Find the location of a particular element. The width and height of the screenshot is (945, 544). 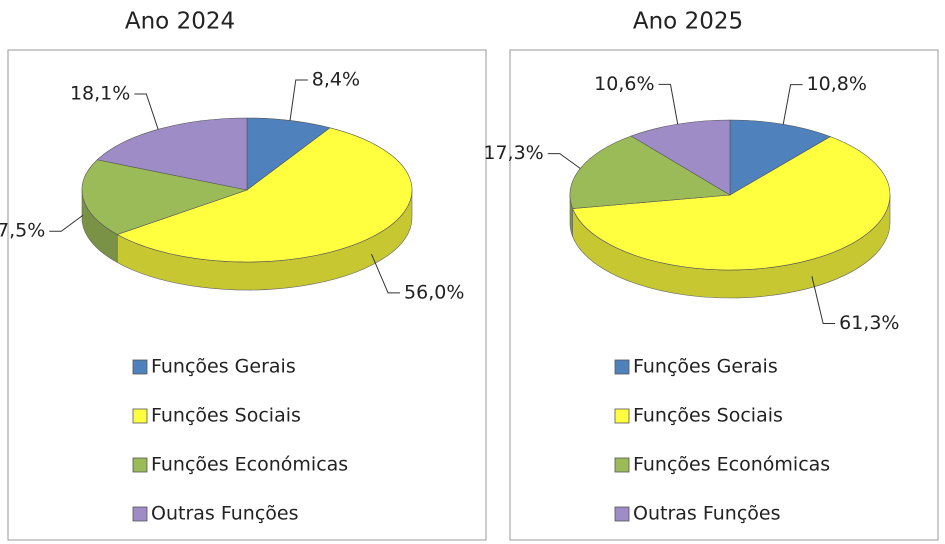

data-label: 10,8% is located at coordinates (837, 84).